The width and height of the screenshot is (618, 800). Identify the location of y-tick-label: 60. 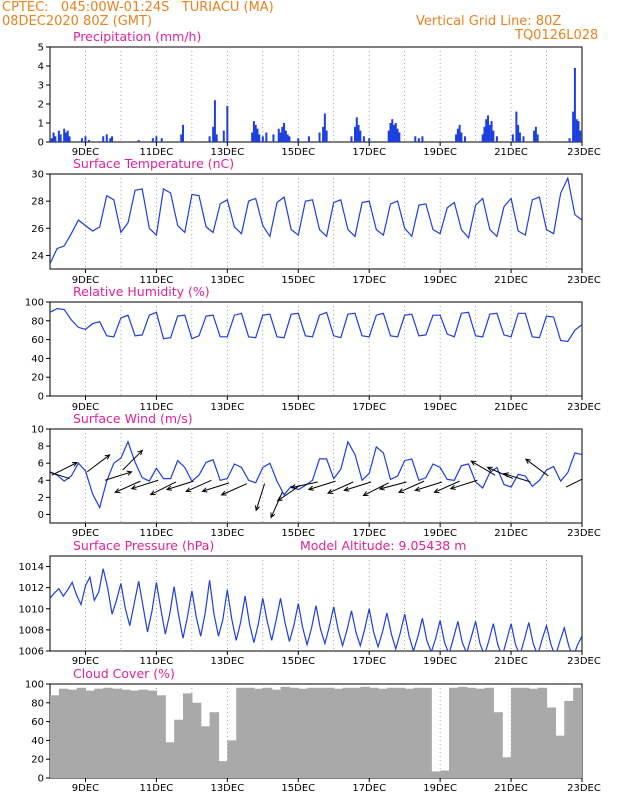
(37, 722).